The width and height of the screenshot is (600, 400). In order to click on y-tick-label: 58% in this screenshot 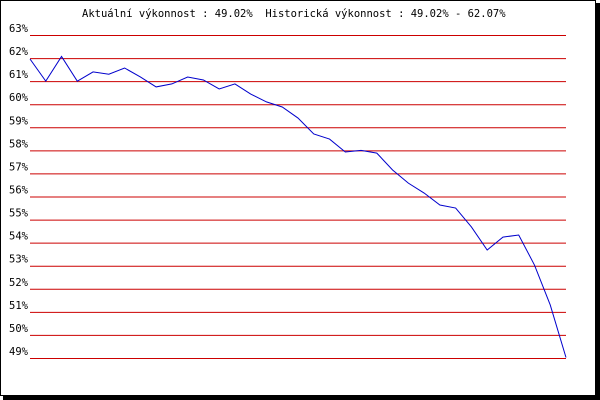, I will do `click(19, 144)`.